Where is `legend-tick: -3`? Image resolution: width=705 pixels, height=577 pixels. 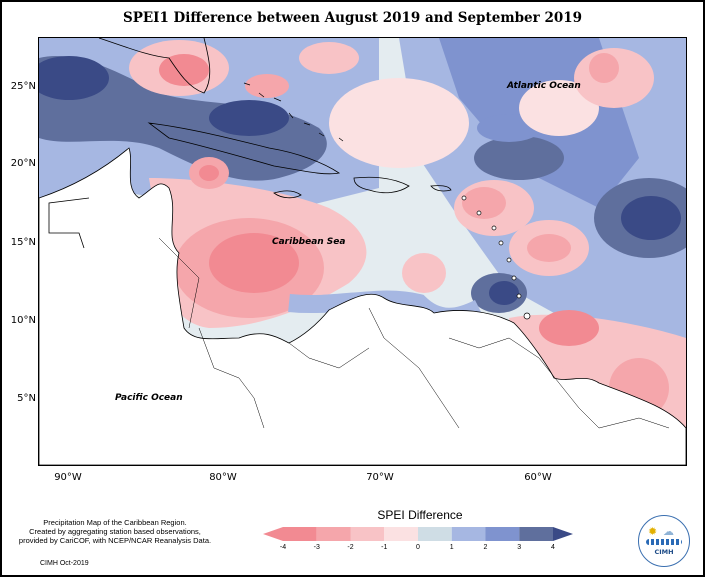 legend-tick: -3 is located at coordinates (316, 547).